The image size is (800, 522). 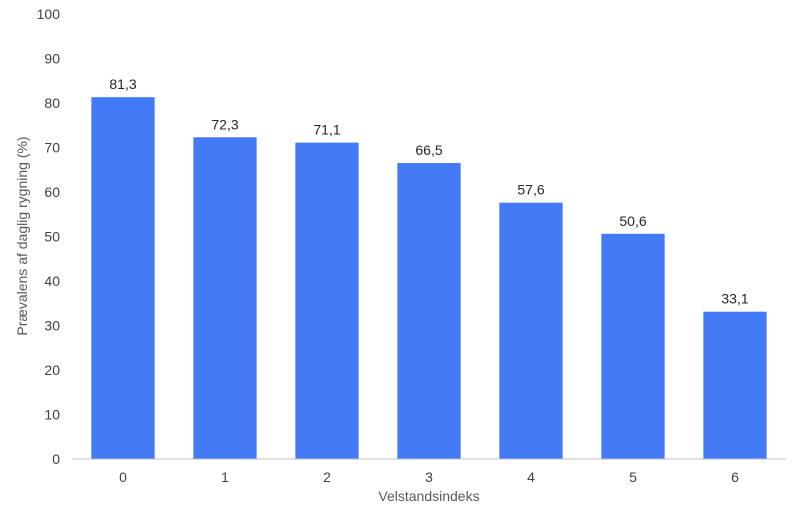 I want to click on y-tick-label: 80, so click(x=52, y=103).